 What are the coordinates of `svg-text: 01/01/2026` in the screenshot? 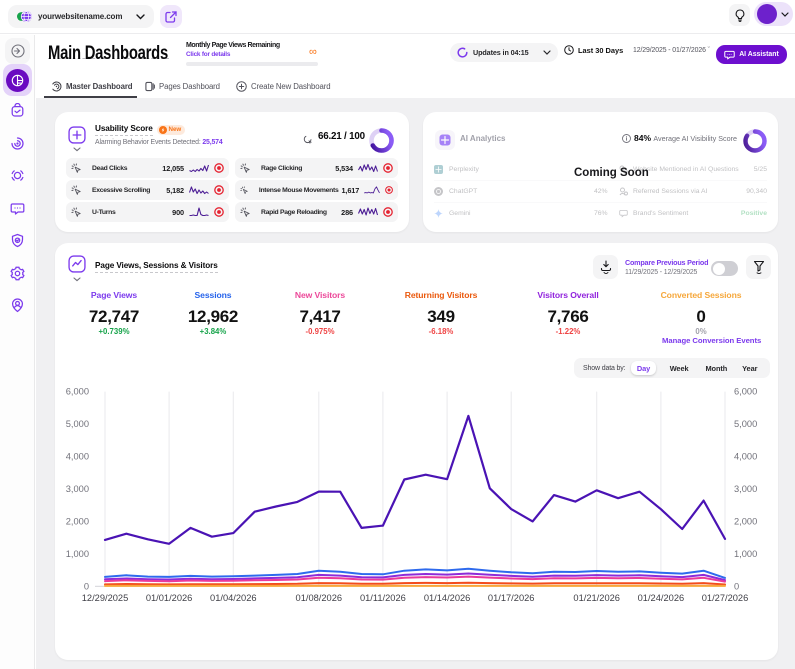 It's located at (169, 598).